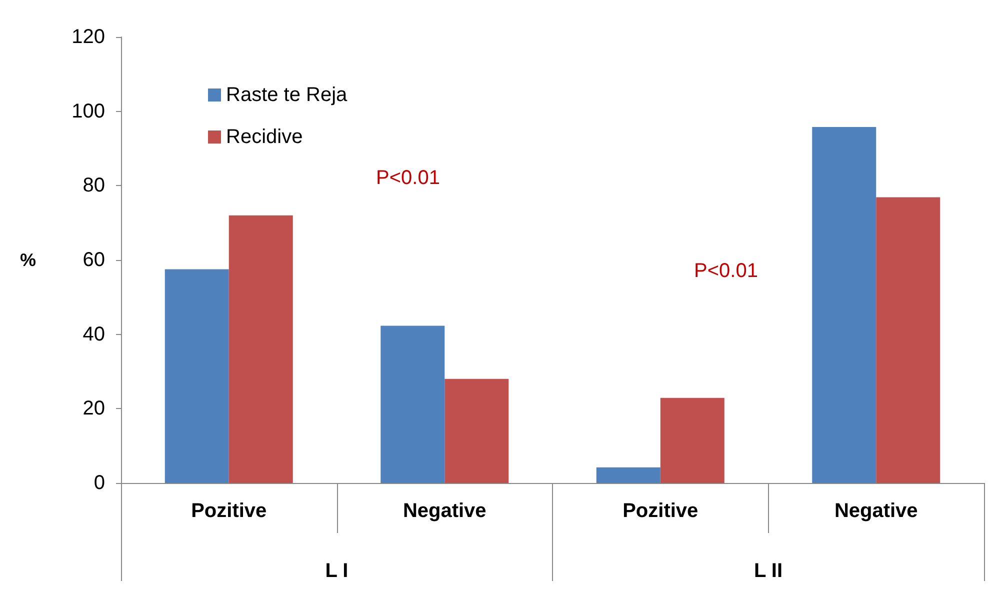  I want to click on text: L II, so click(768, 571).